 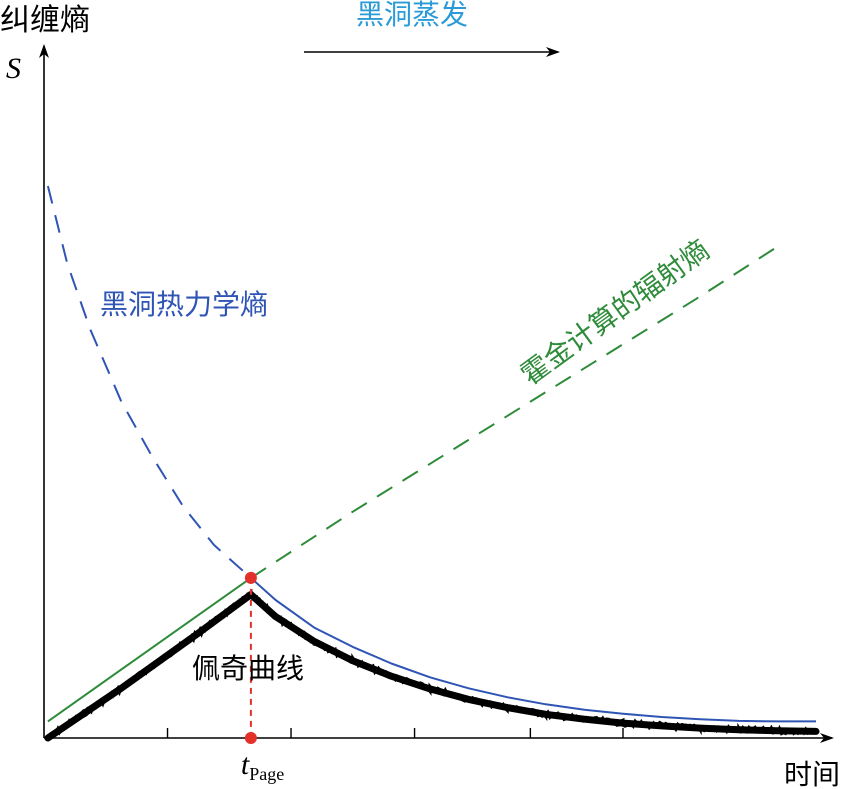 What do you see at coordinates (395, 733) in the screenshot?
I see `x-ticks` at bounding box center [395, 733].